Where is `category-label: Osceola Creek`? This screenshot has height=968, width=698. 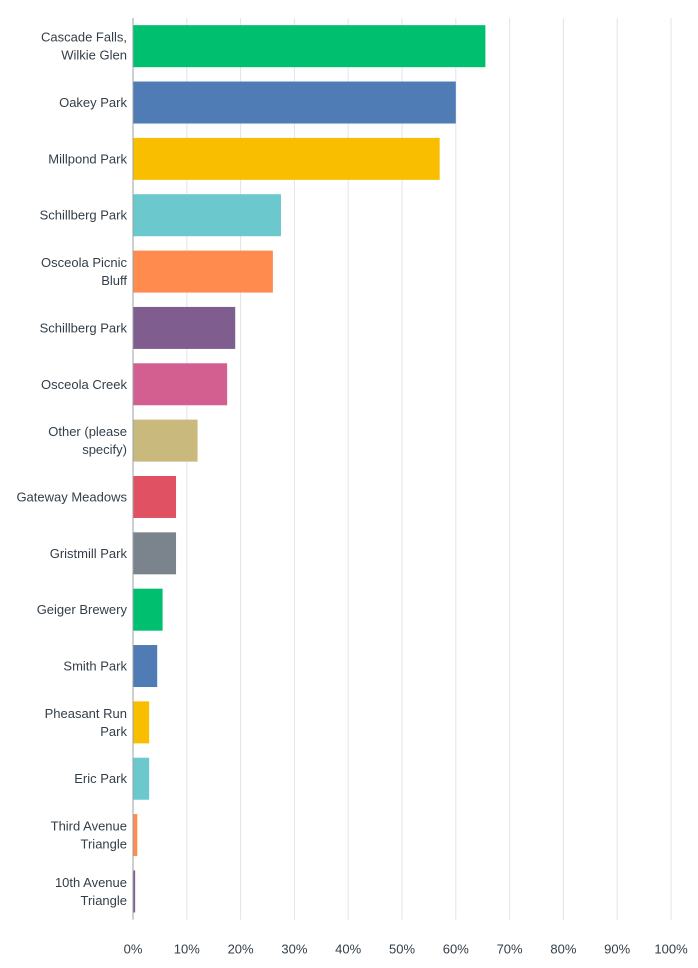
category-label: Osceola Creek is located at coordinates (84, 384).